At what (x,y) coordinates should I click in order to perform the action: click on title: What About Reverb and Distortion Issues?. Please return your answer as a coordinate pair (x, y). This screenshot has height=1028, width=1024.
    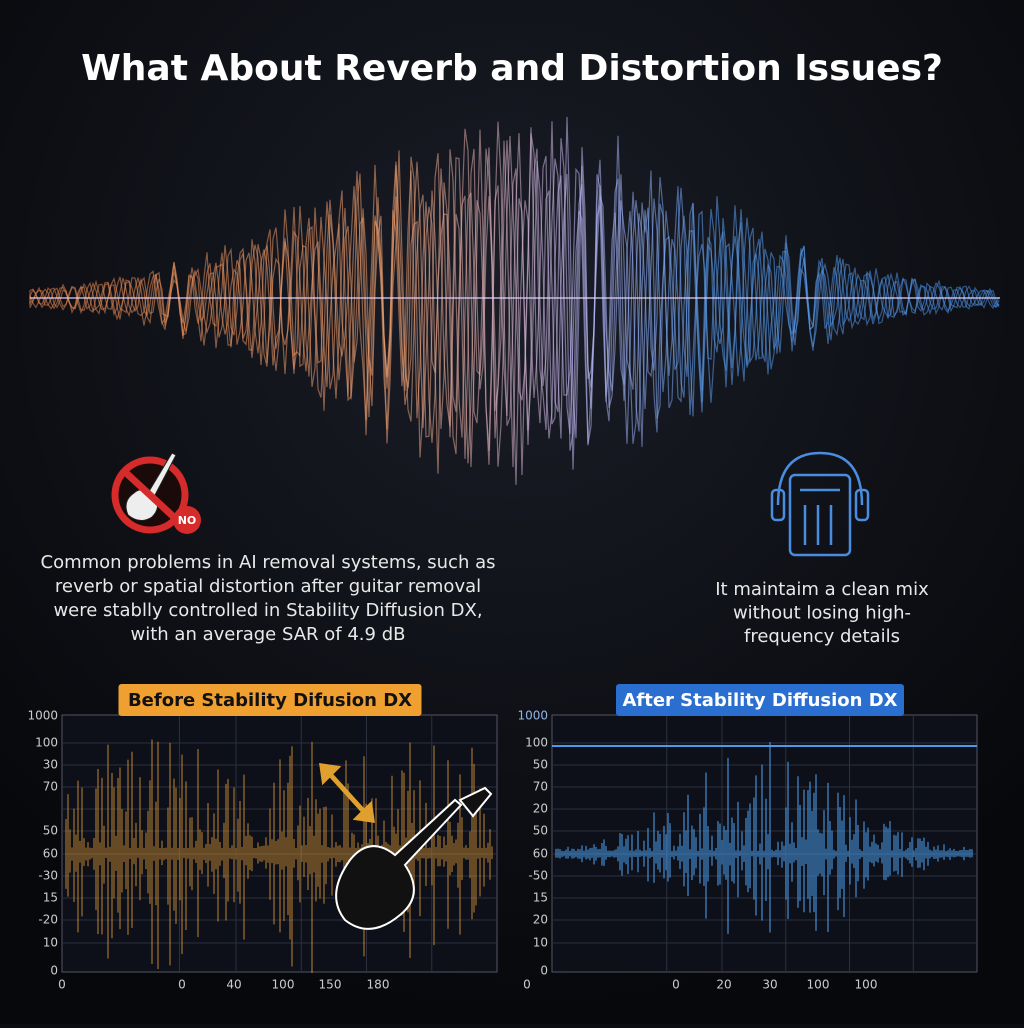
    Looking at the image, I should click on (512, 68).